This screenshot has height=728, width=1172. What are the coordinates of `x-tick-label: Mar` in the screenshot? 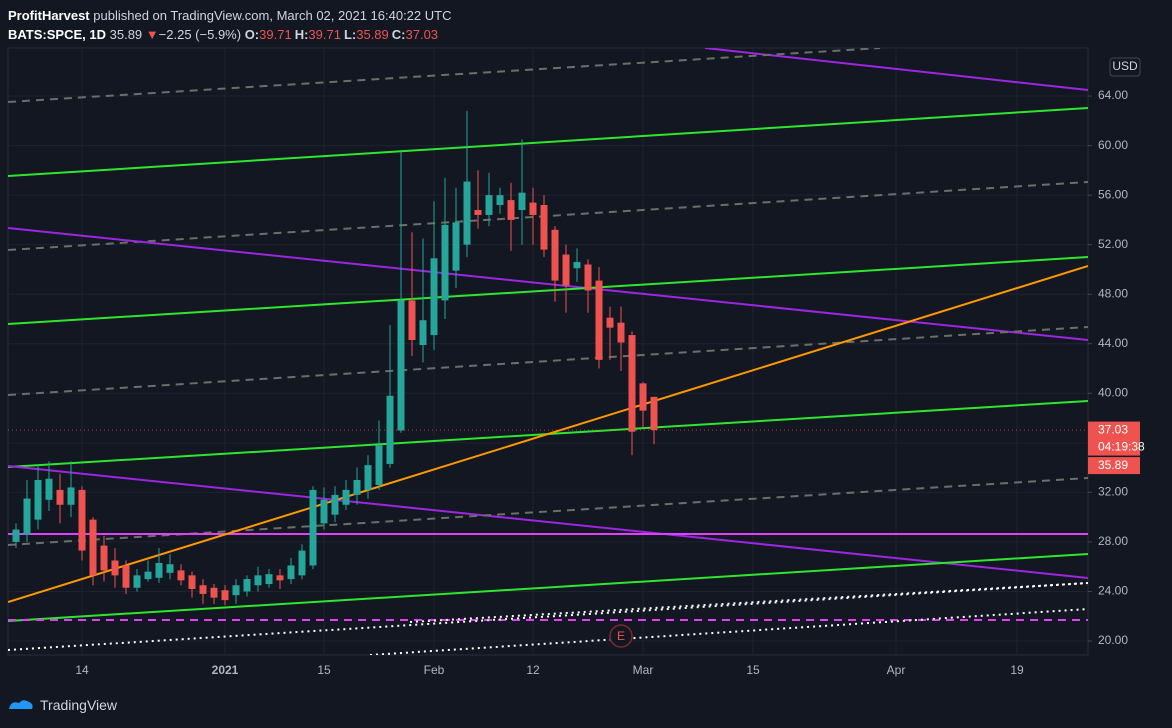 It's located at (643, 670).